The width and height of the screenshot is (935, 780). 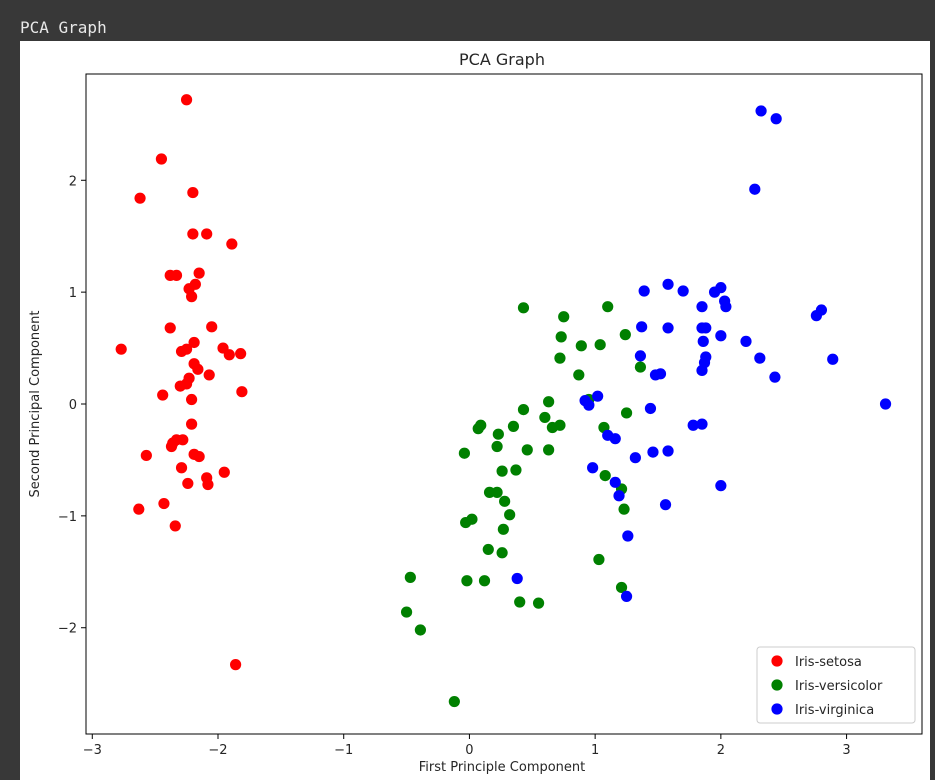 I want to click on chart-title: PCA Graph, so click(x=502, y=59).